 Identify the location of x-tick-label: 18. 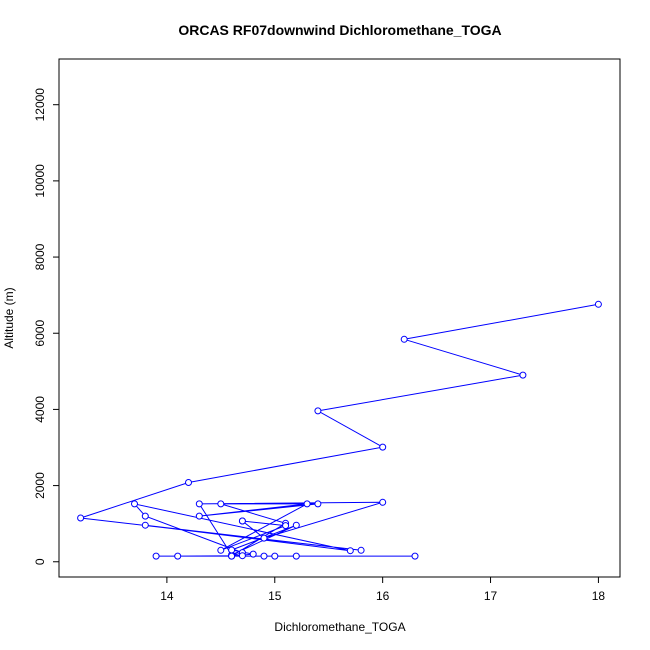
(599, 596).